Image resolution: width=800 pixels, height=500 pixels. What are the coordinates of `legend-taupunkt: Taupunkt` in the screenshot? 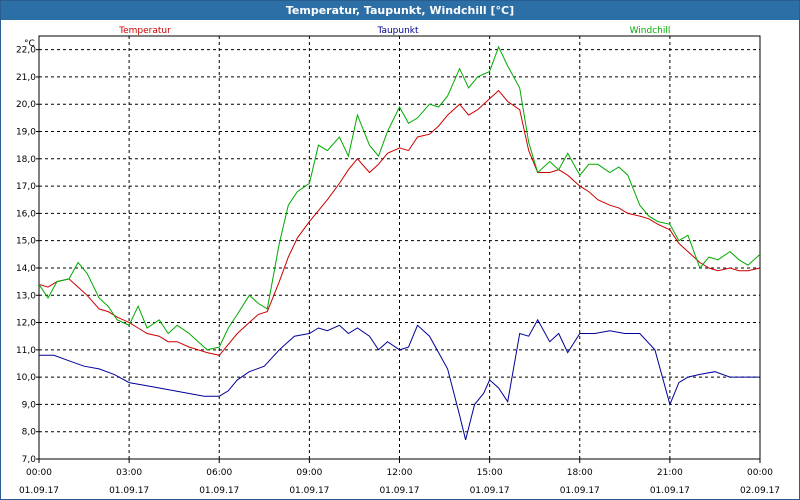 It's located at (397, 31).